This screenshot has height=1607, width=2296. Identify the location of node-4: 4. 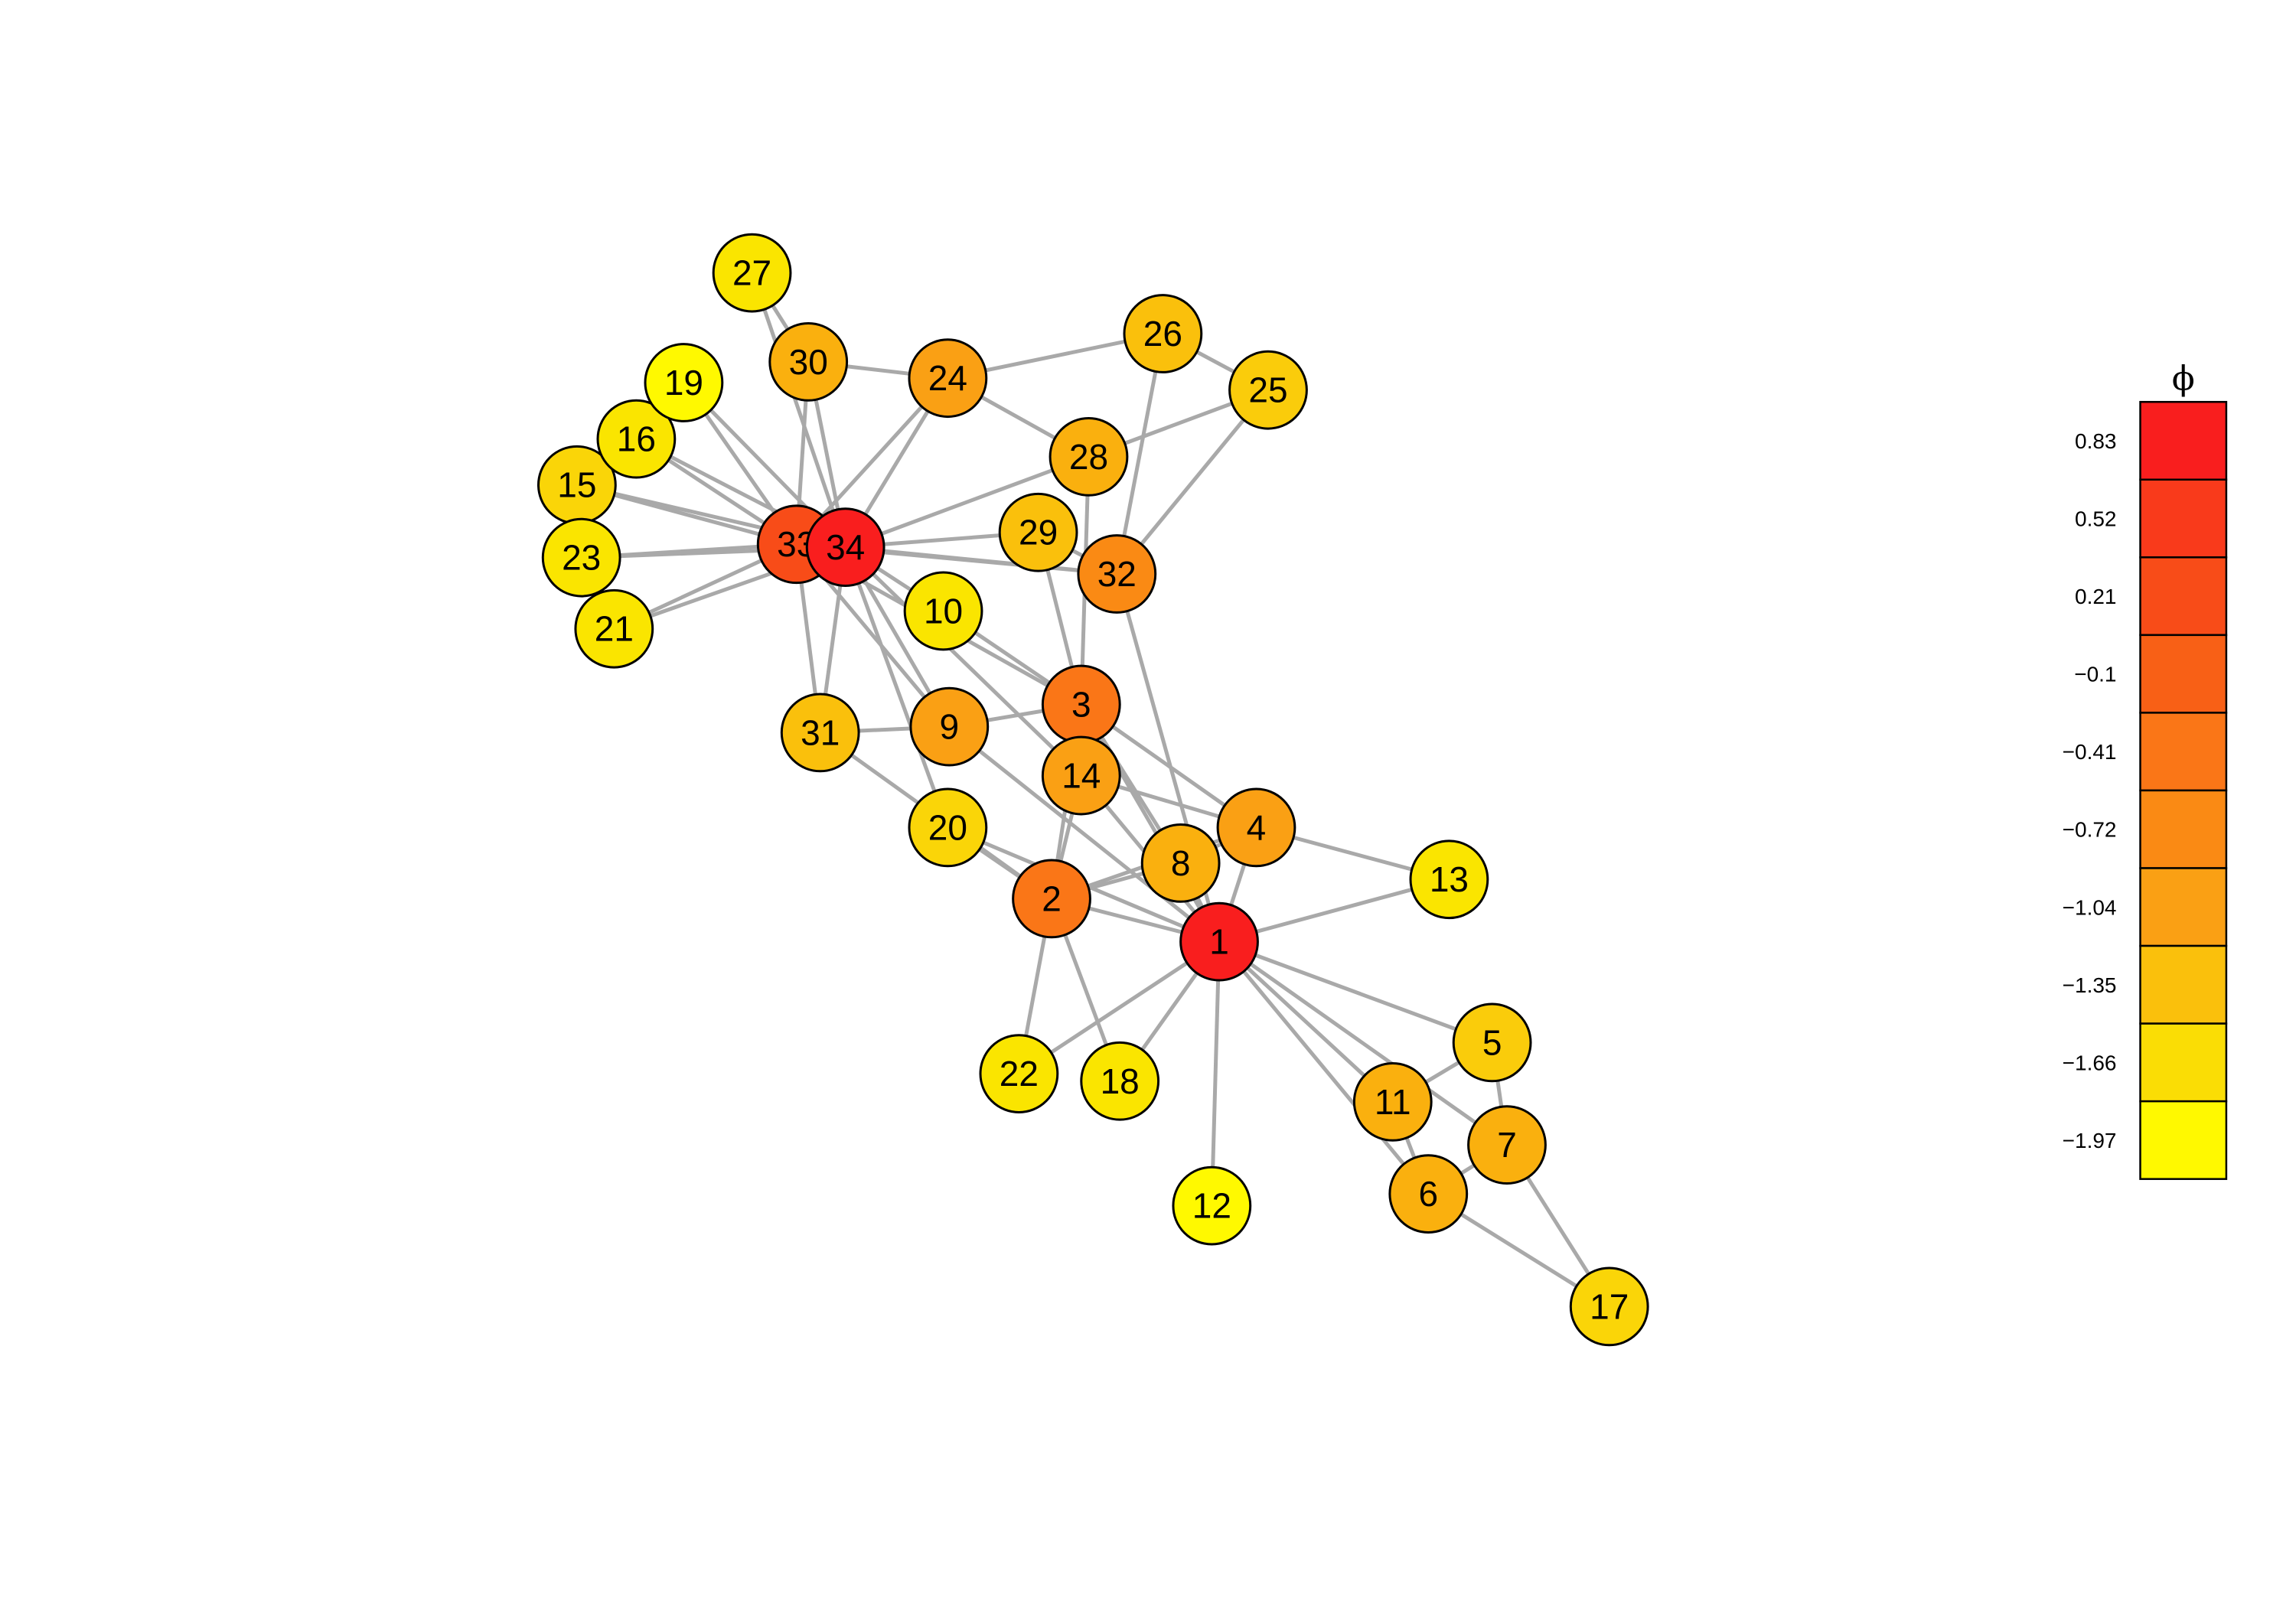
(1256, 828).